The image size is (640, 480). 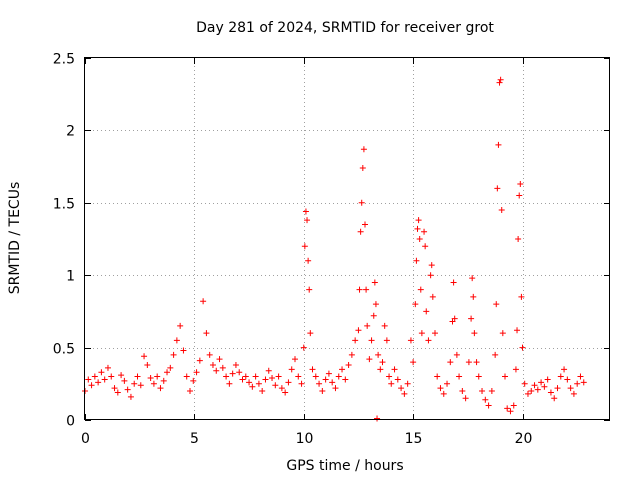 I want to click on x-axis-title: GPS time / hours, so click(x=344, y=466).